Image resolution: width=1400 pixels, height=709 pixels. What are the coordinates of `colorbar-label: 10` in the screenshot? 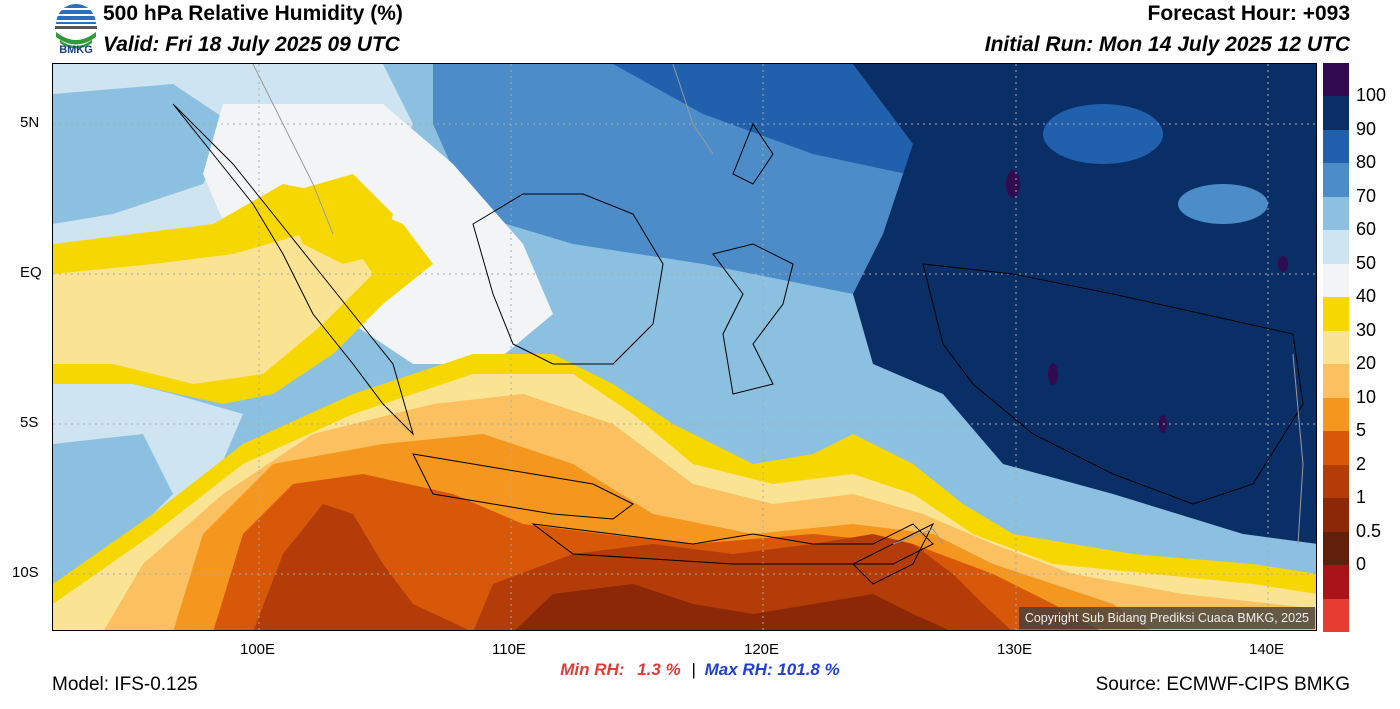 It's located at (1366, 396).